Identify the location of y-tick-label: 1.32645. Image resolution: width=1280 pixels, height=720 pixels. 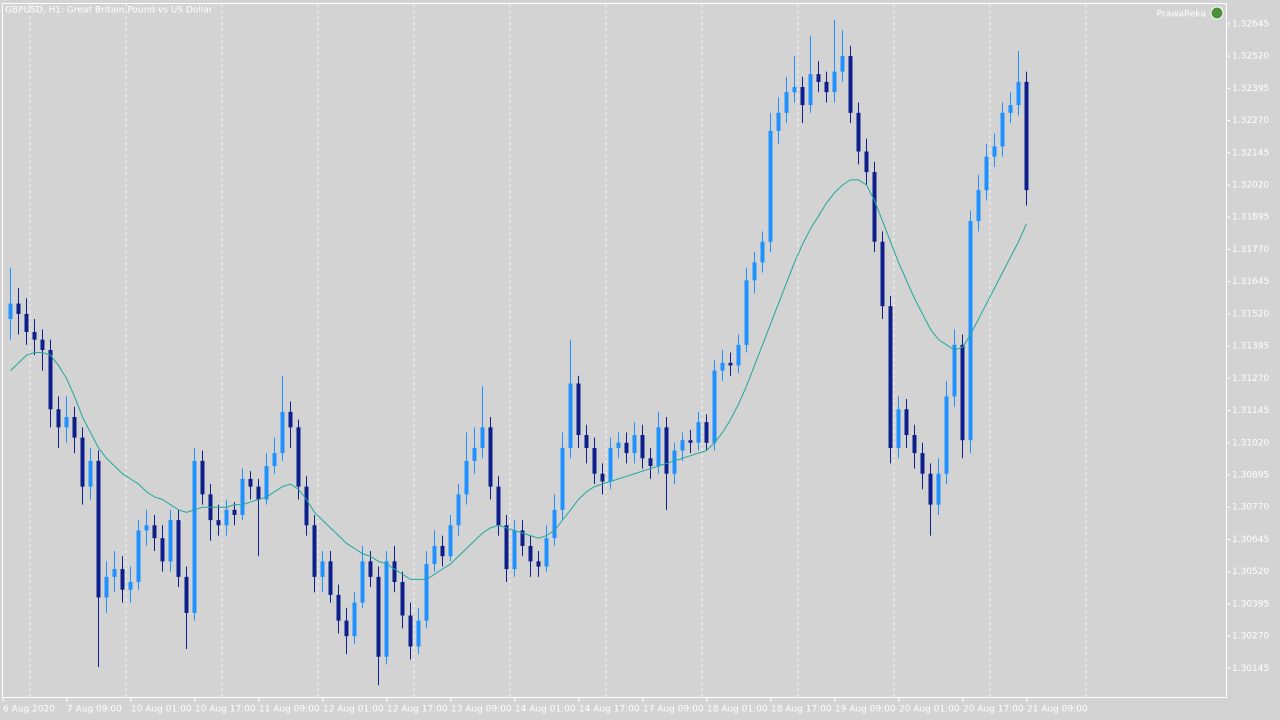
(1250, 24).